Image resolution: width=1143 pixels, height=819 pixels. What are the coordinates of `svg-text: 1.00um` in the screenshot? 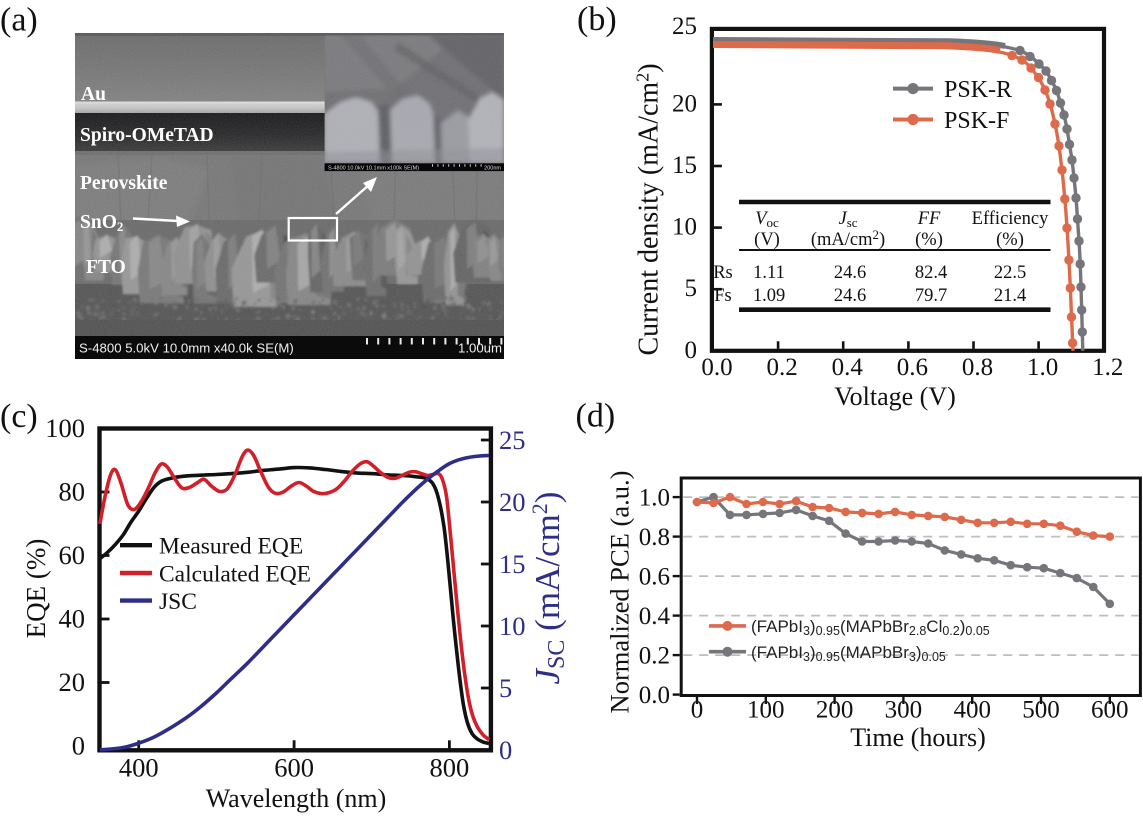 It's located at (480, 348).